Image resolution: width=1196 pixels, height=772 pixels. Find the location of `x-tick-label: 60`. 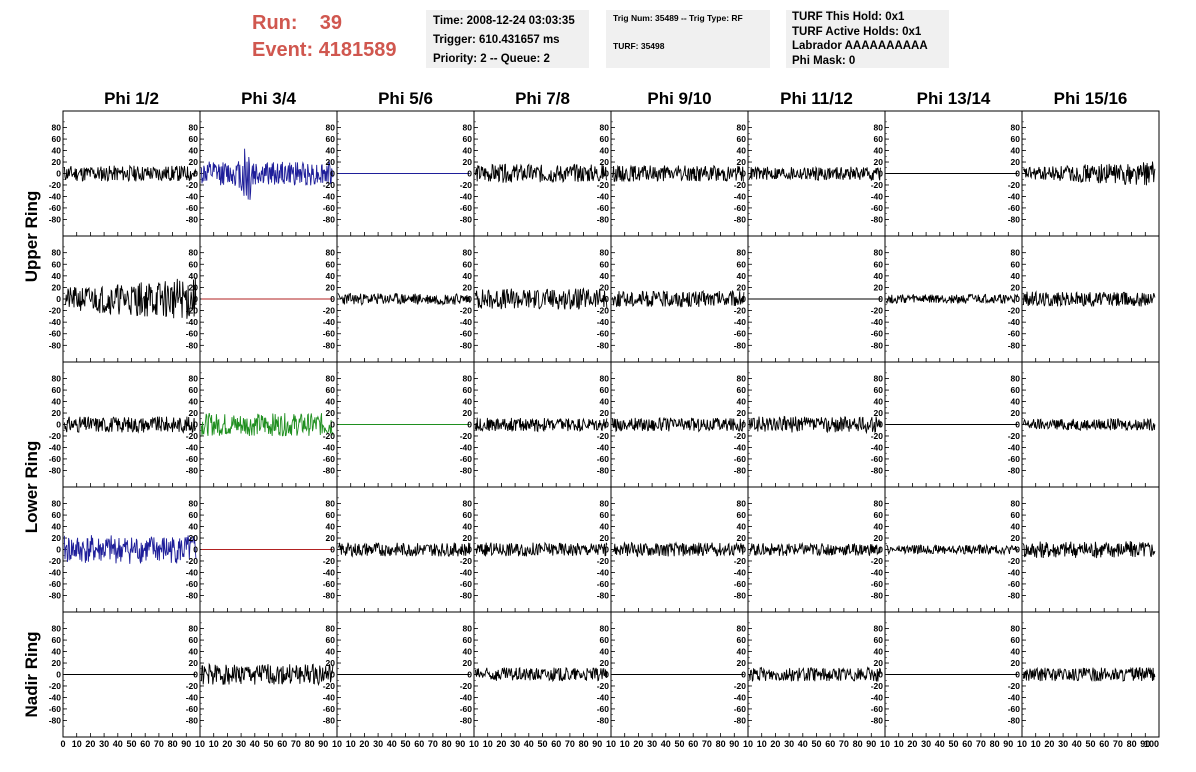

x-tick-label: 60 is located at coordinates (693, 744).